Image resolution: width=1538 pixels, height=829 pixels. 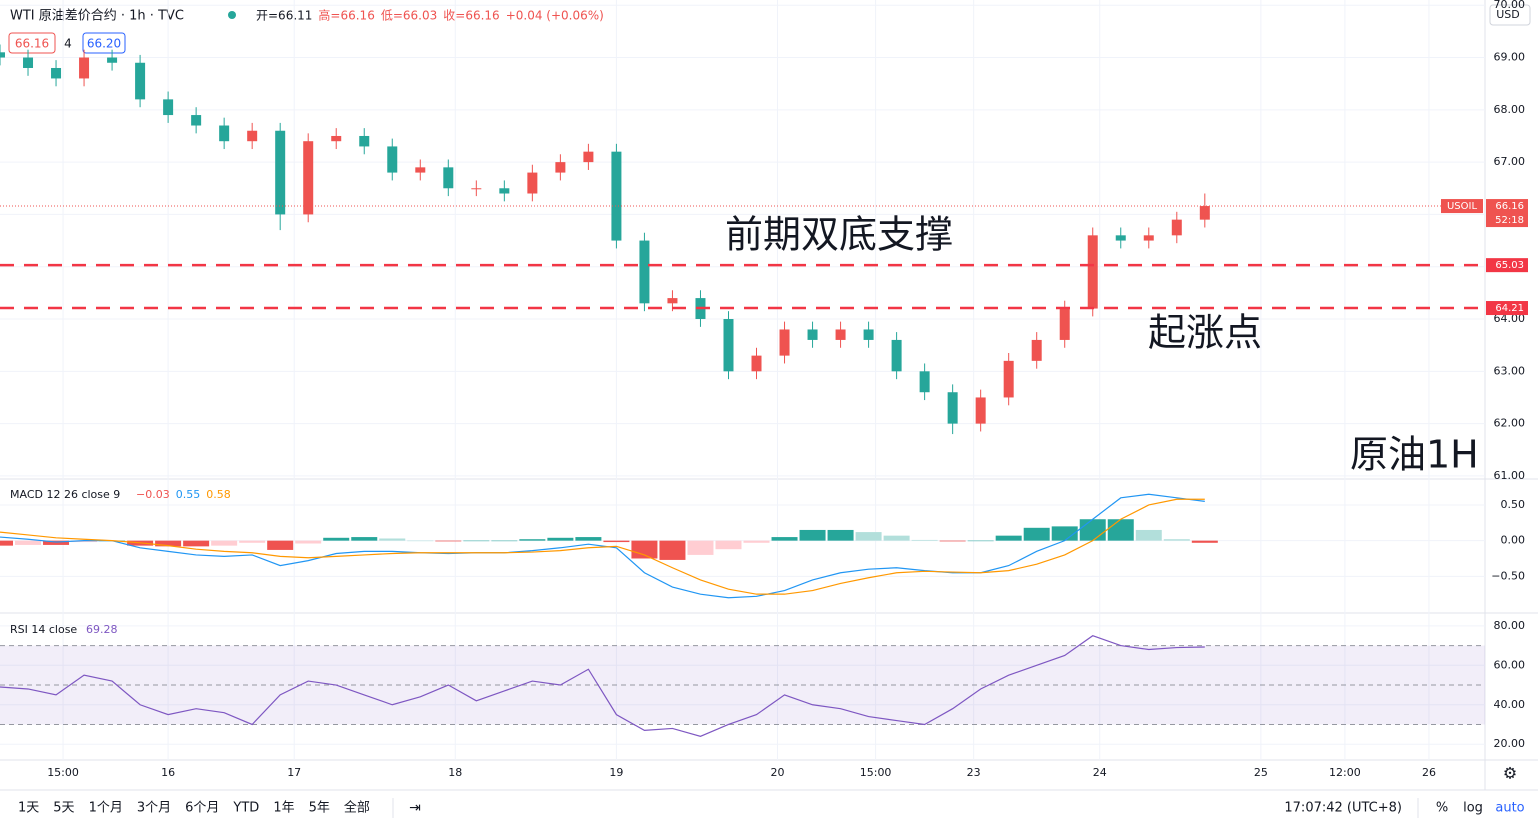 What do you see at coordinates (409, 16) in the screenshot?
I see `ohlc-value: 低=66.03` at bounding box center [409, 16].